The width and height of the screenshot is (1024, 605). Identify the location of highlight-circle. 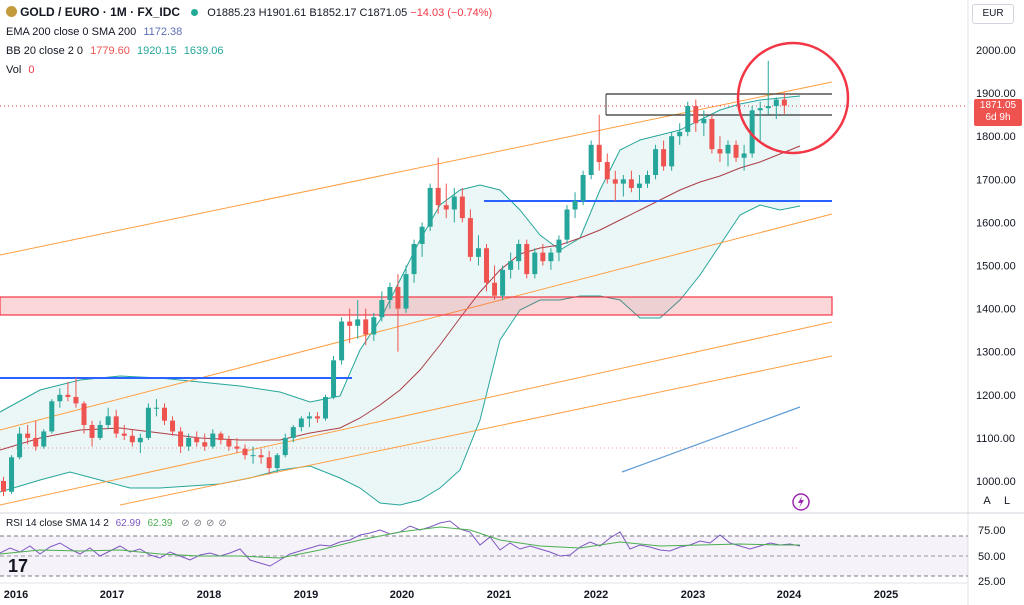
(793, 98).